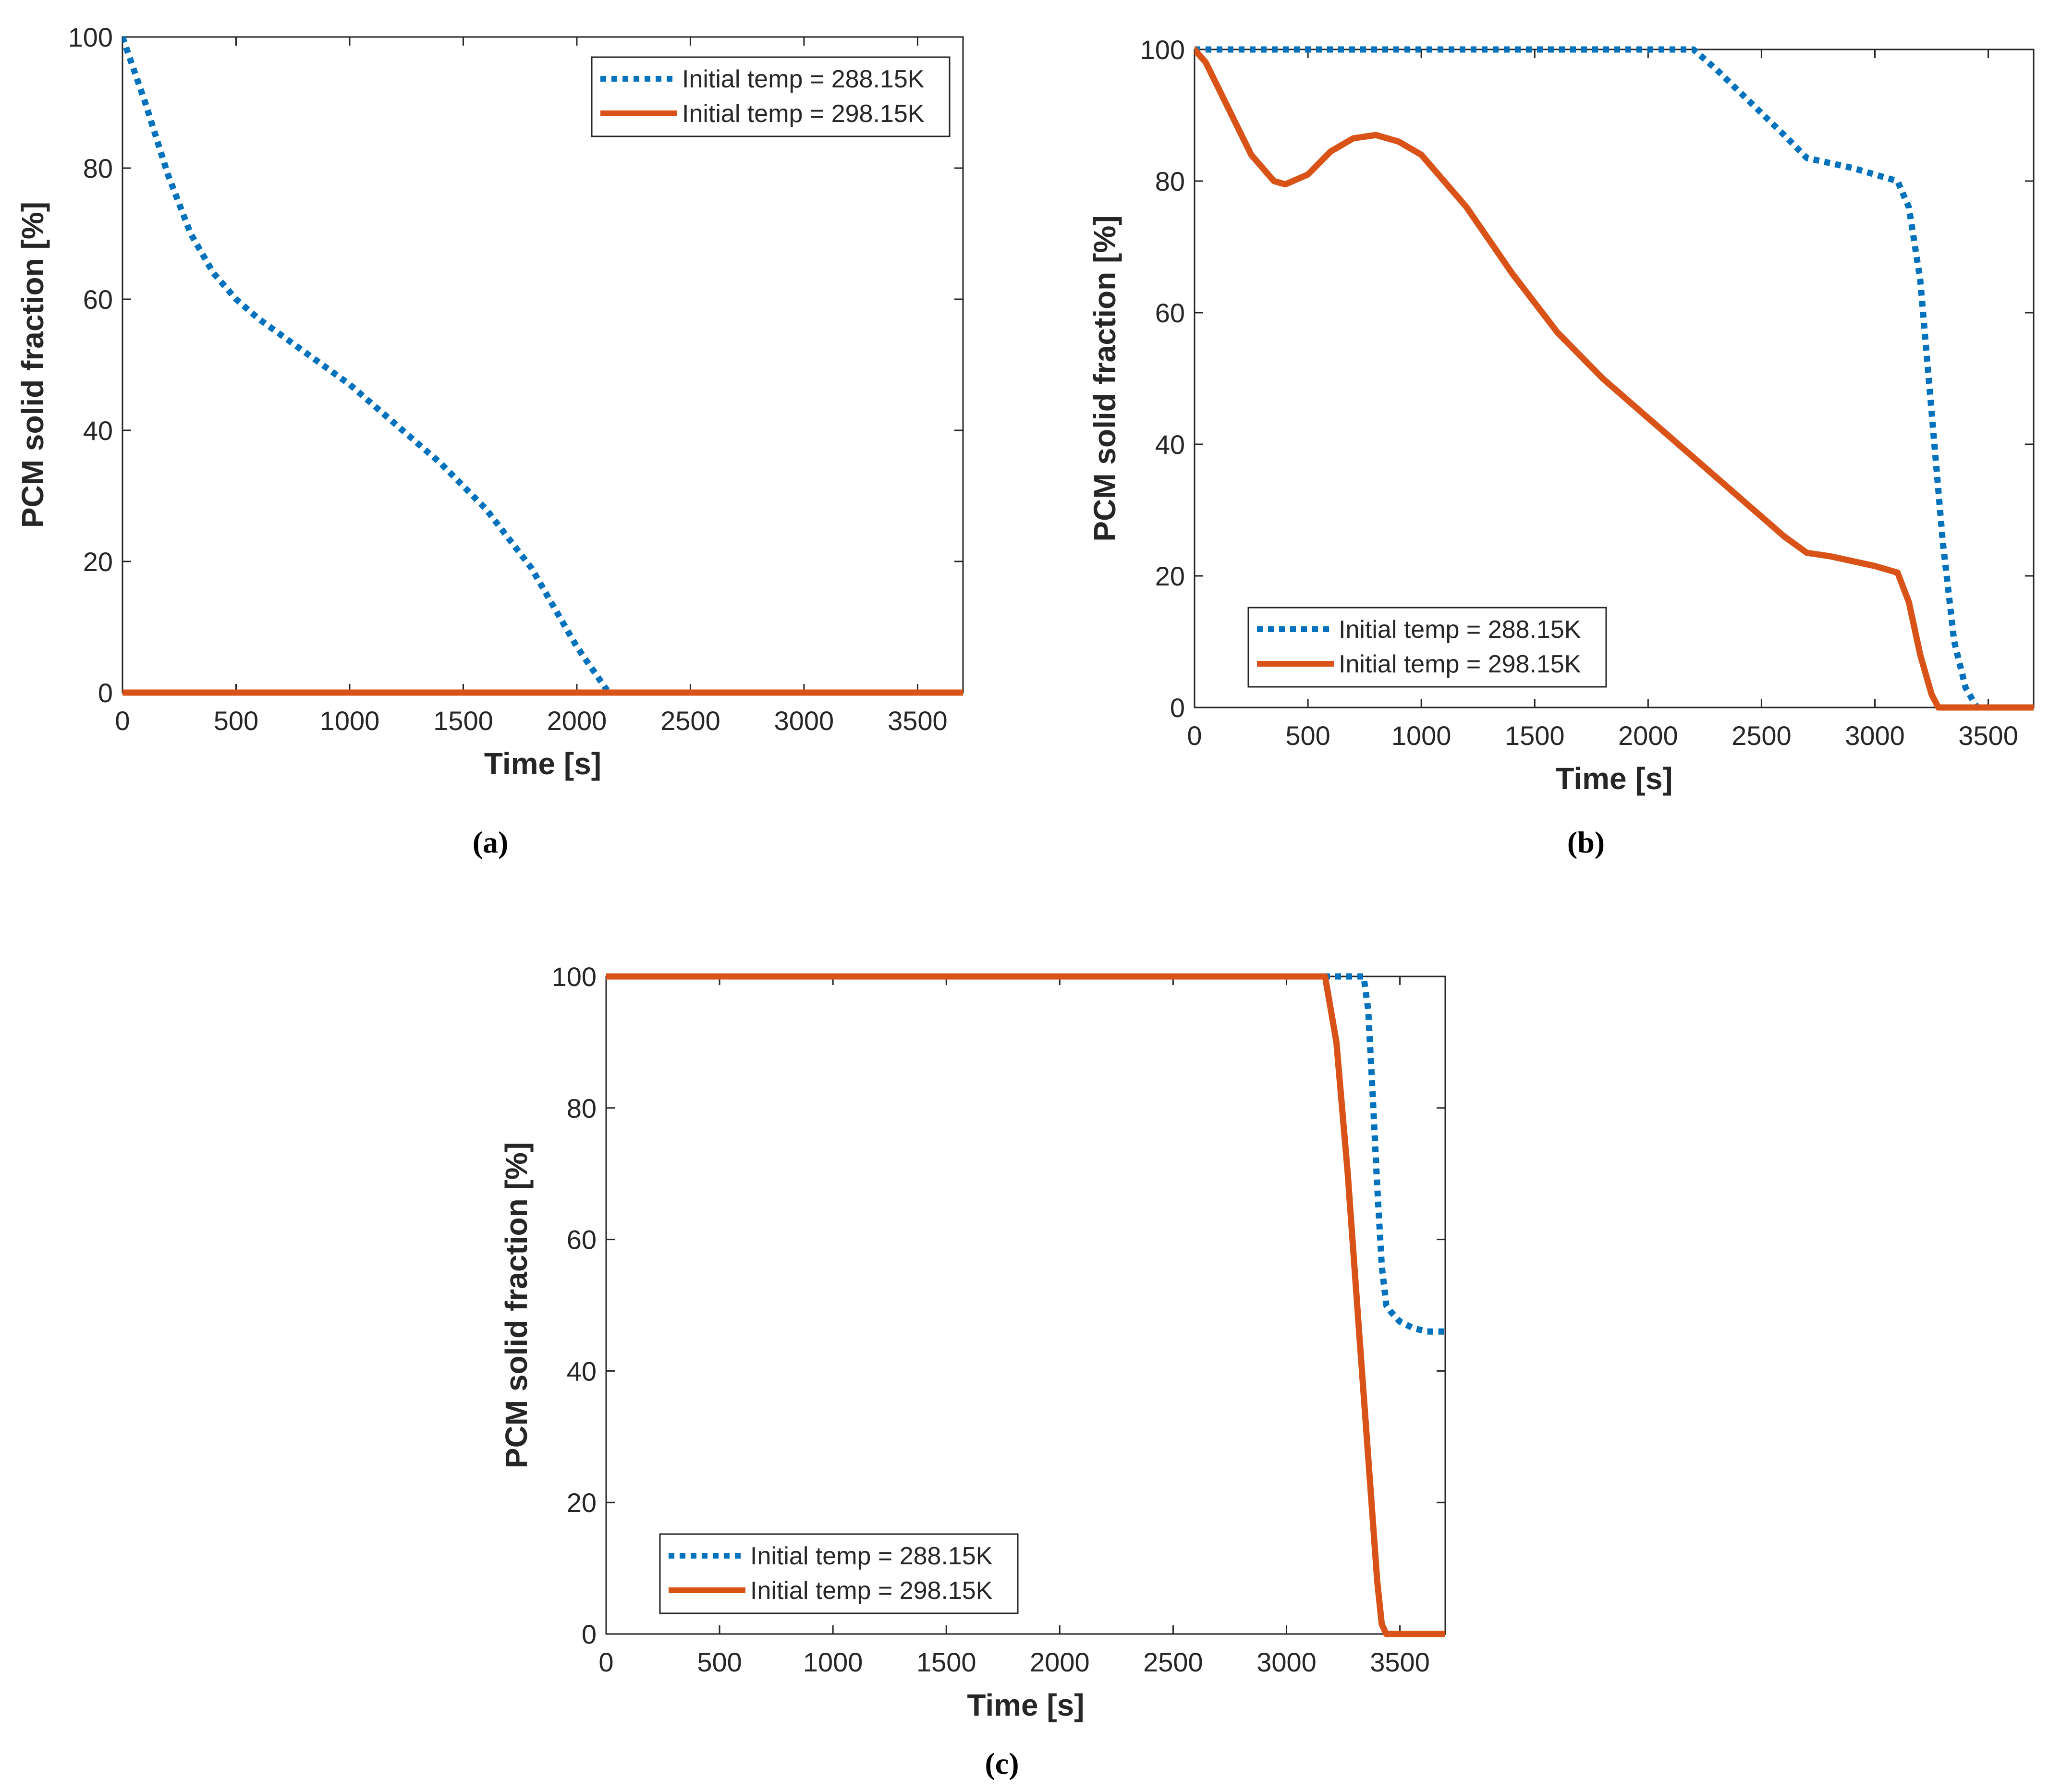 The width and height of the screenshot is (2049, 1792). I want to click on panel-caption: (b), so click(1586, 842).